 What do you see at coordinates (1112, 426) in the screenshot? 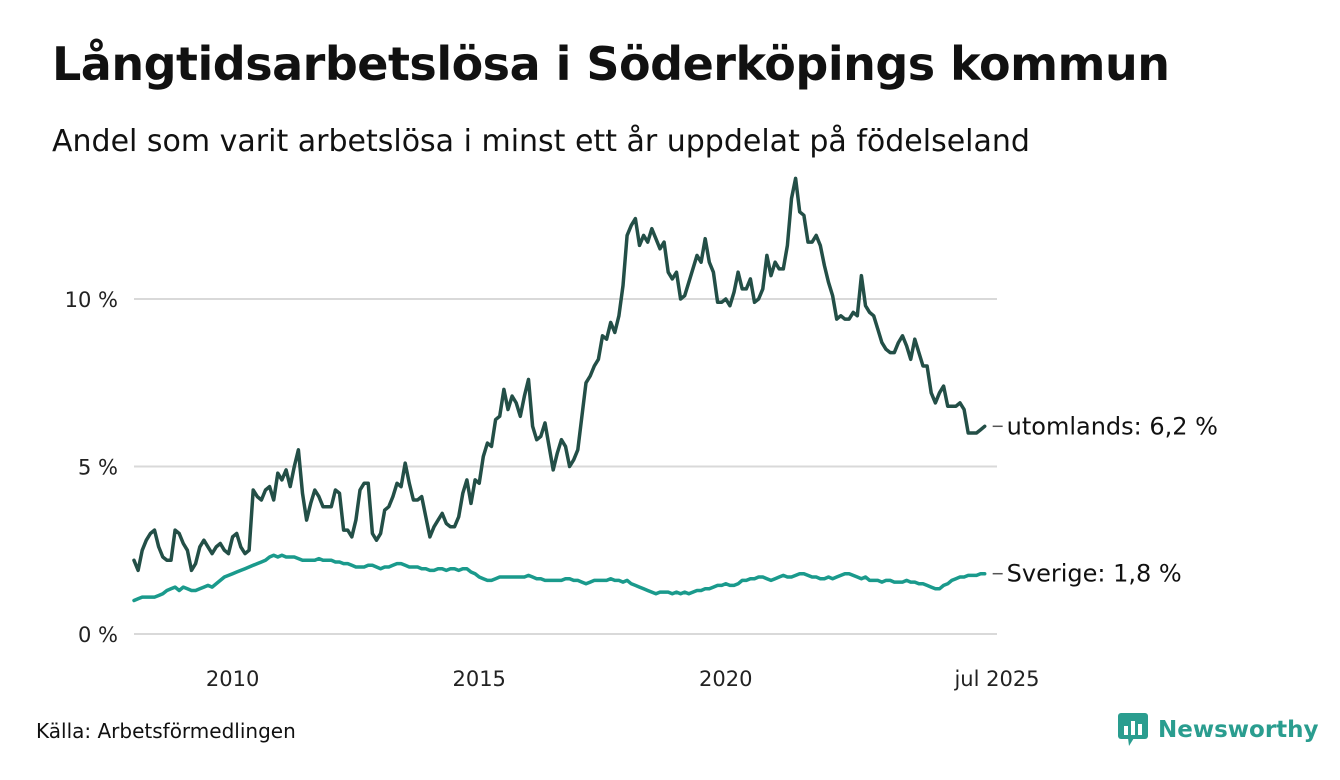
I see `end-label-utomlands: utomlands: 6,2 %` at bounding box center [1112, 426].